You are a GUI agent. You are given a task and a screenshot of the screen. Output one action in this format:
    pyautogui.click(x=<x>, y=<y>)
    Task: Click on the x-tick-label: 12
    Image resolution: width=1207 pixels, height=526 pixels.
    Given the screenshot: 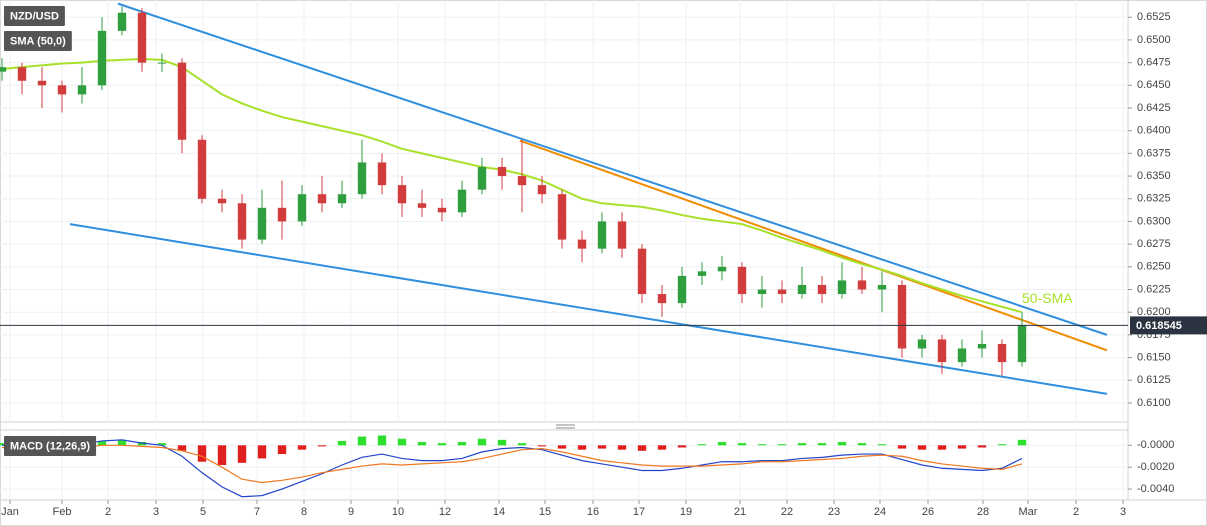 What is the action you would take?
    pyautogui.click(x=445, y=512)
    